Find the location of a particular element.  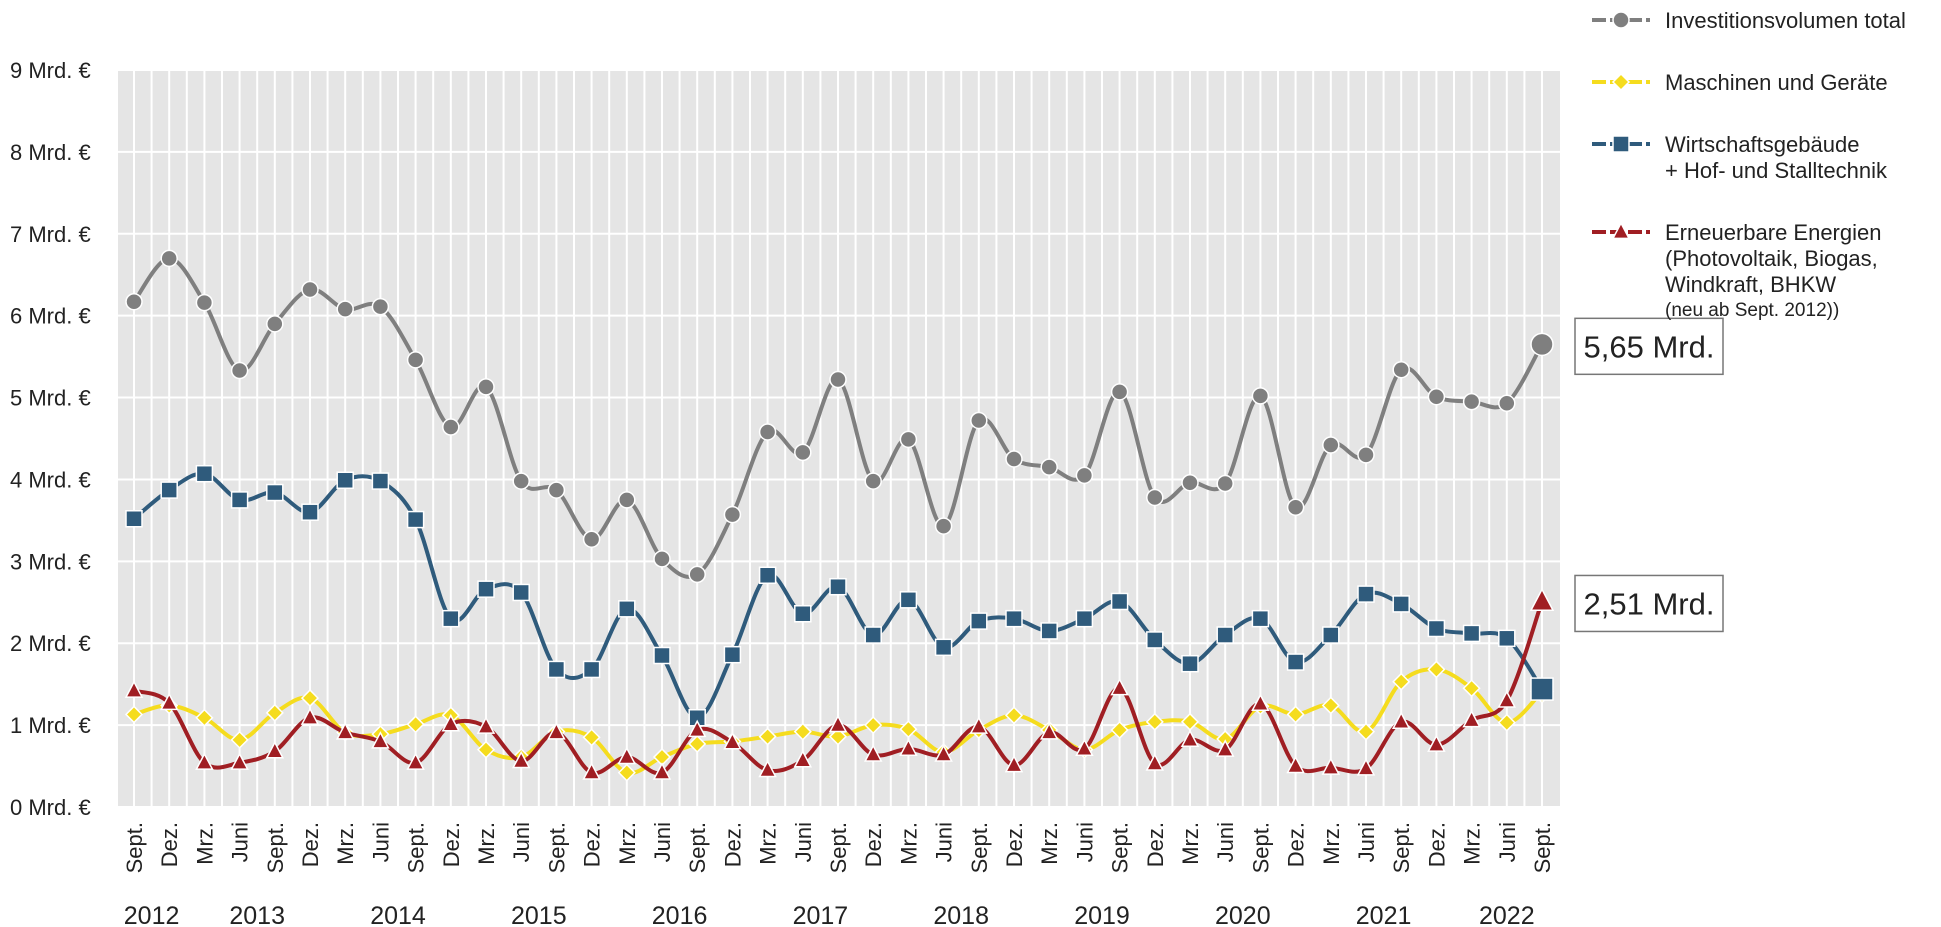

y-tick-label: 0 Mrd. € is located at coordinates (50, 807).